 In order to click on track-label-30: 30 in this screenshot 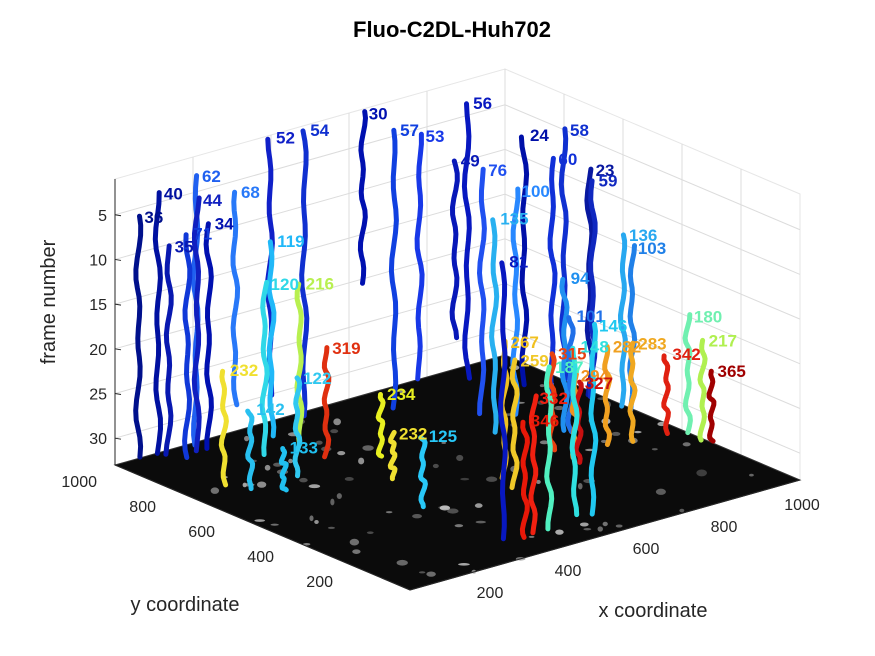, I will do `click(378, 113)`.